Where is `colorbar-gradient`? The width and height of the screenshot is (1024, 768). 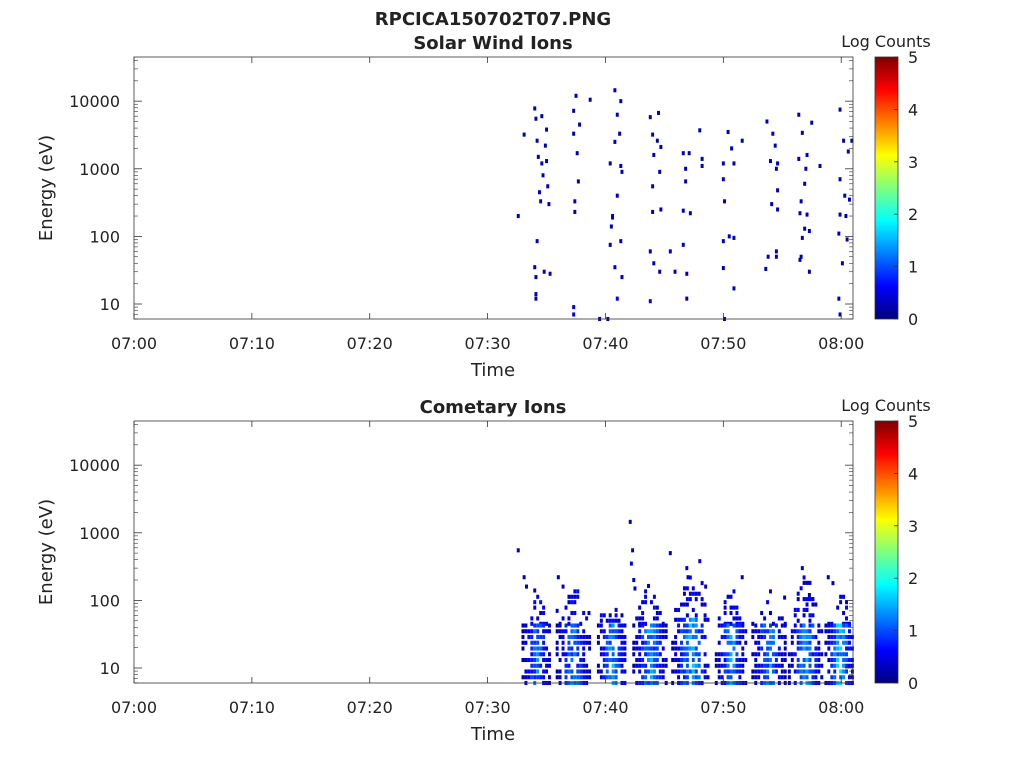
colorbar-gradient is located at coordinates (886, 552).